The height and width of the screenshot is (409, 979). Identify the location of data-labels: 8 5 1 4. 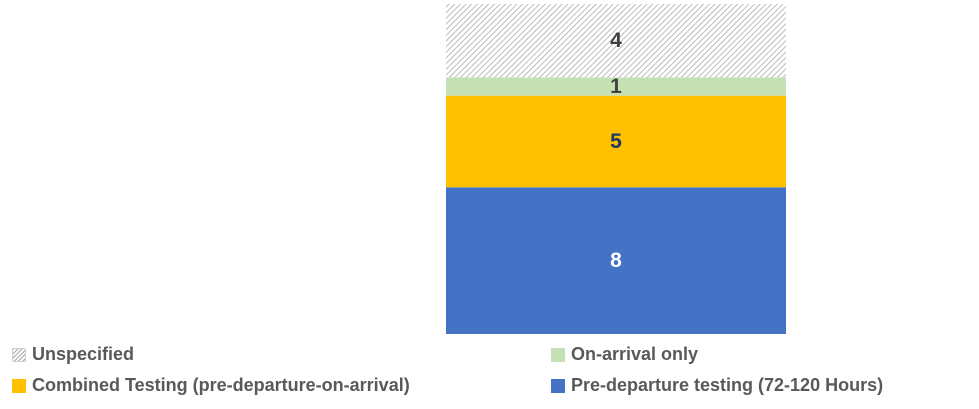
(616, 150).